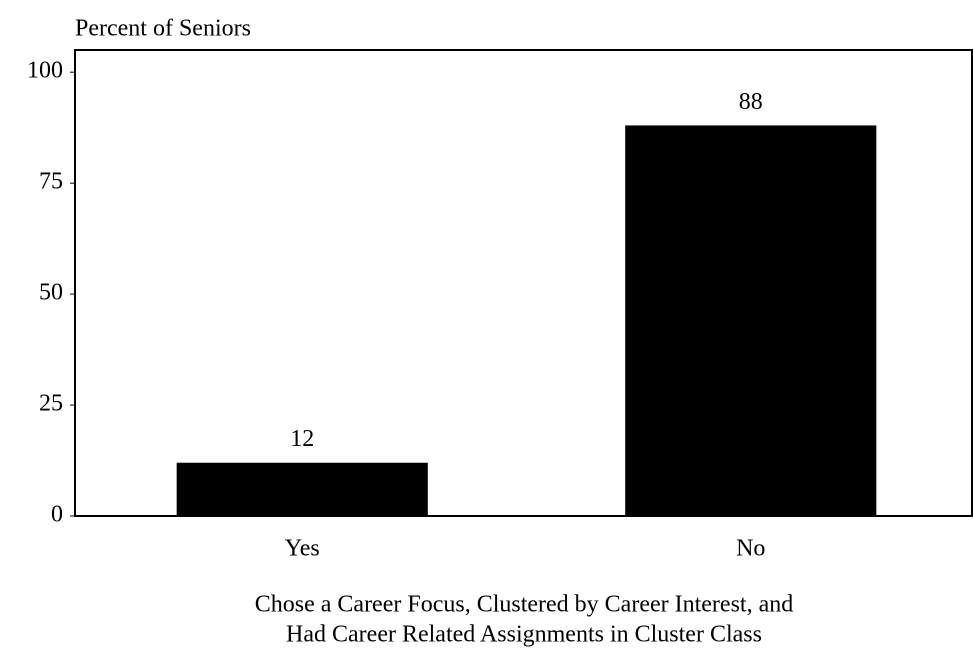 This screenshot has height=655, width=973. I want to click on y-axis-label: Percent of Seniors, so click(163, 29).